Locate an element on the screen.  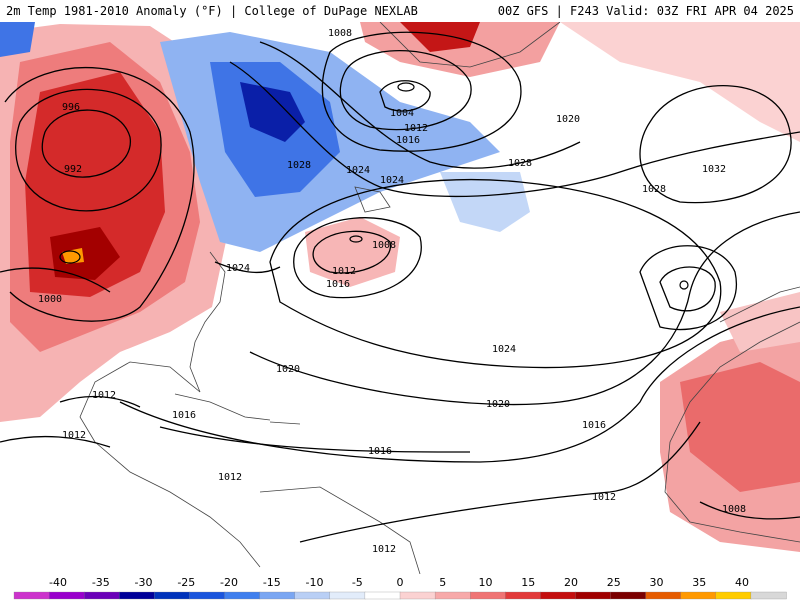
high-center-azores is located at coordinates (684, 285).